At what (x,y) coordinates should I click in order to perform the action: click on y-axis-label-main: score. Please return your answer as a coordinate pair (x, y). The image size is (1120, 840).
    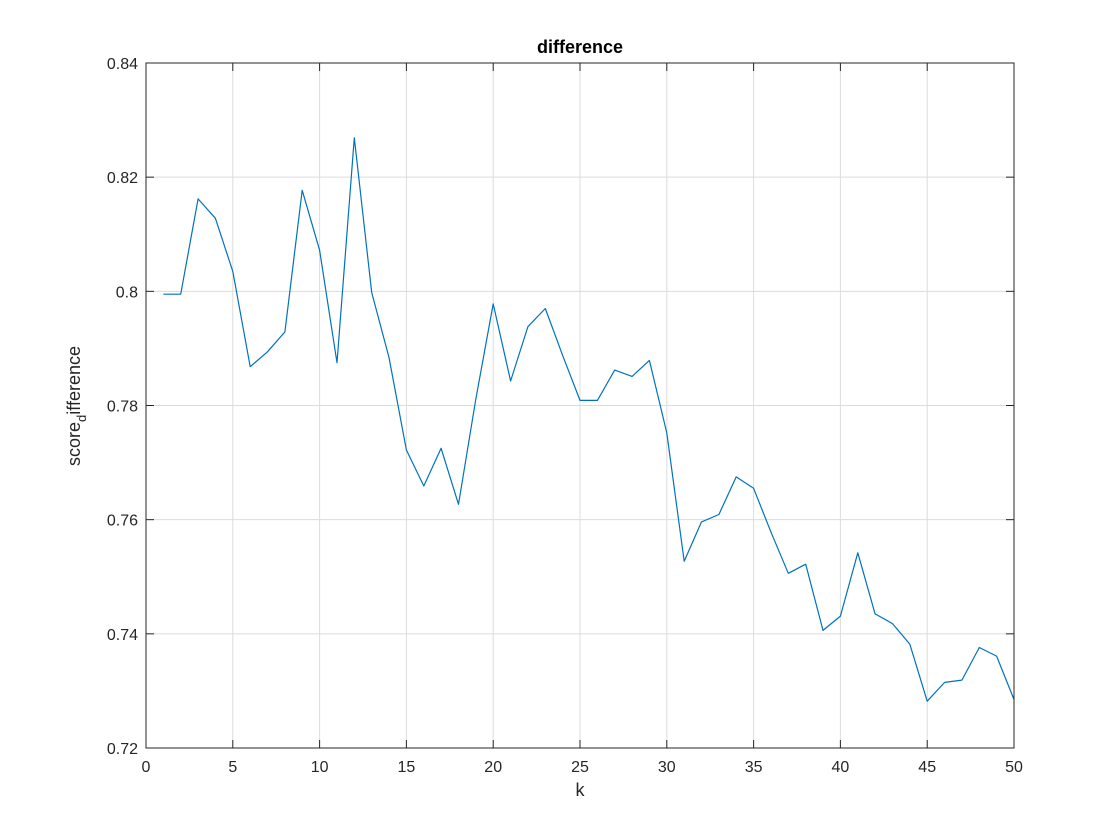
    Looking at the image, I should click on (74, 444).